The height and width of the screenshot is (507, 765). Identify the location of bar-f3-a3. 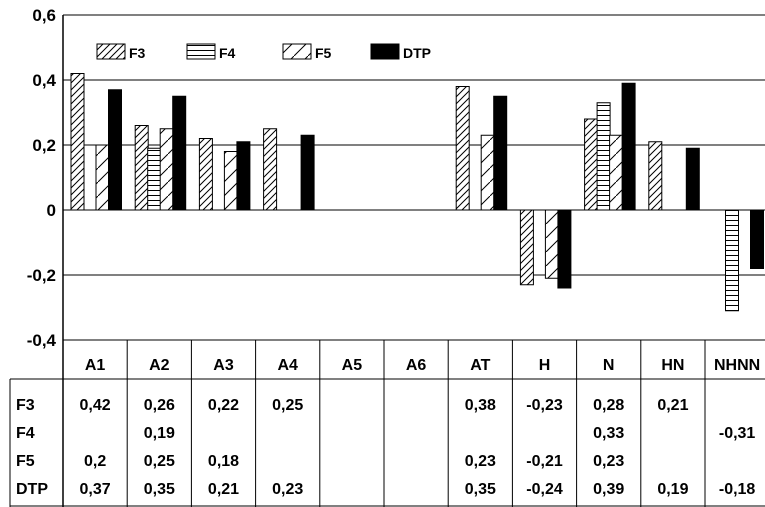
(205, 174).